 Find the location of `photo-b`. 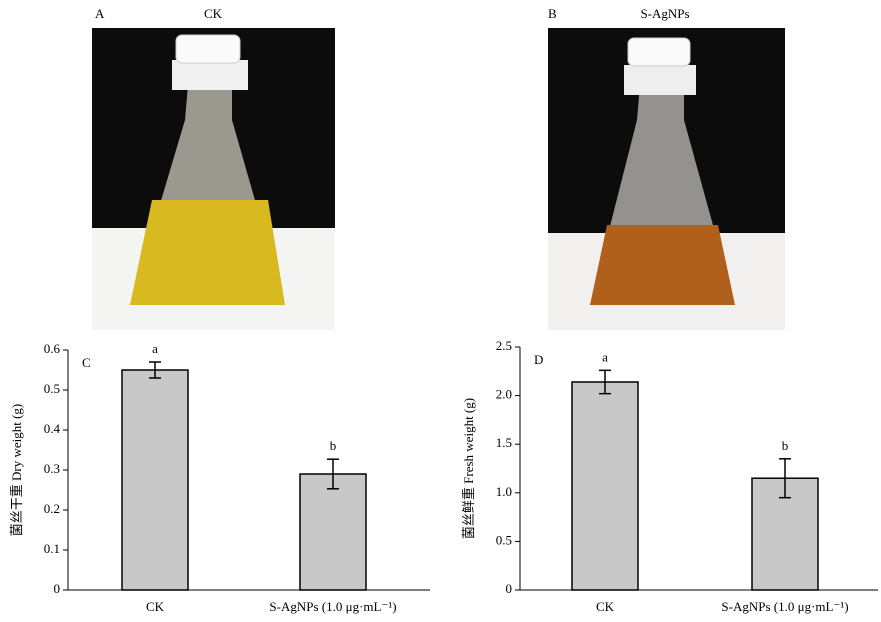

photo-b is located at coordinates (666, 179).